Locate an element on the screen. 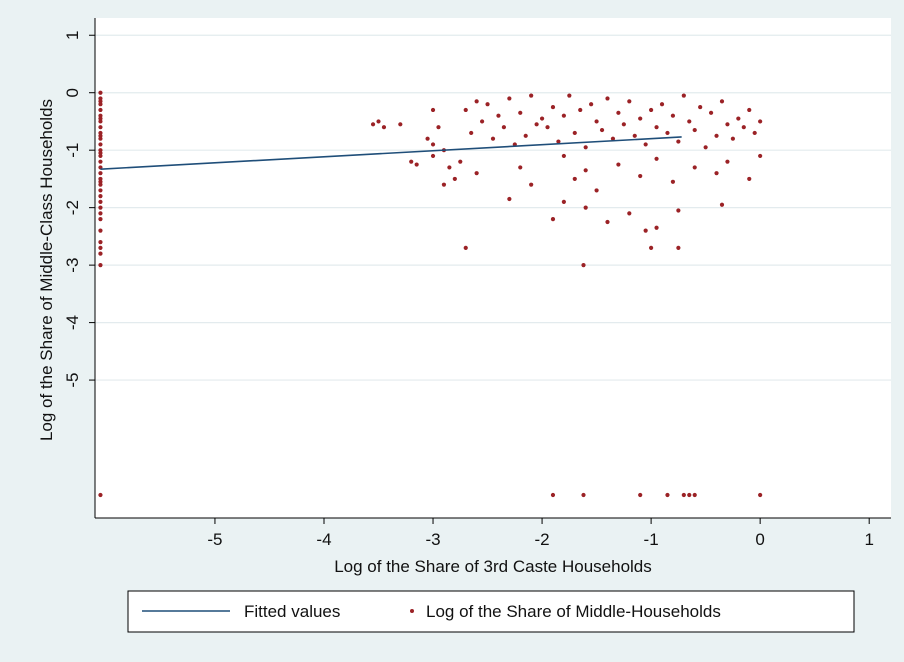 The width and height of the screenshot is (904, 662). legend-label-fitted: Fitted values is located at coordinates (292, 611).